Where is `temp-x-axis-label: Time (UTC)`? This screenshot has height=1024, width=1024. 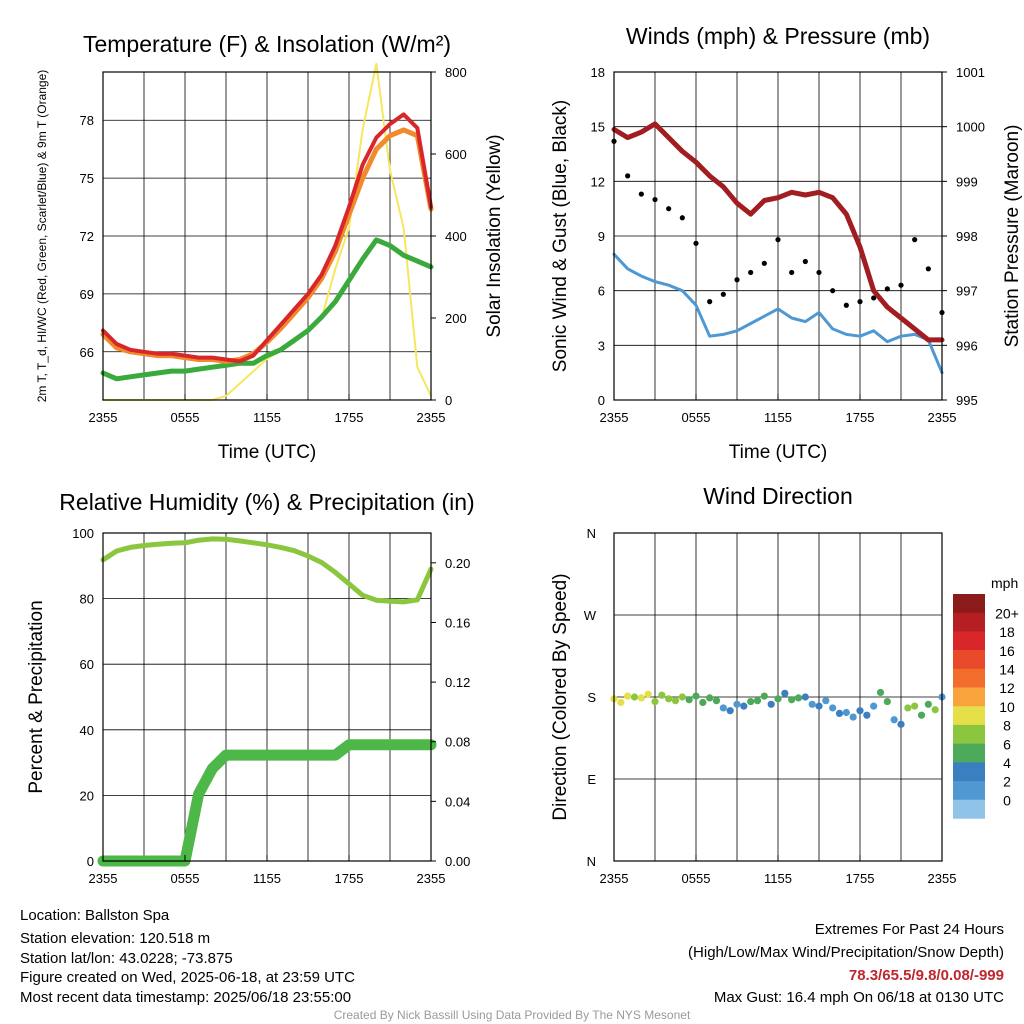 temp-x-axis-label: Time (UTC) is located at coordinates (267, 452).